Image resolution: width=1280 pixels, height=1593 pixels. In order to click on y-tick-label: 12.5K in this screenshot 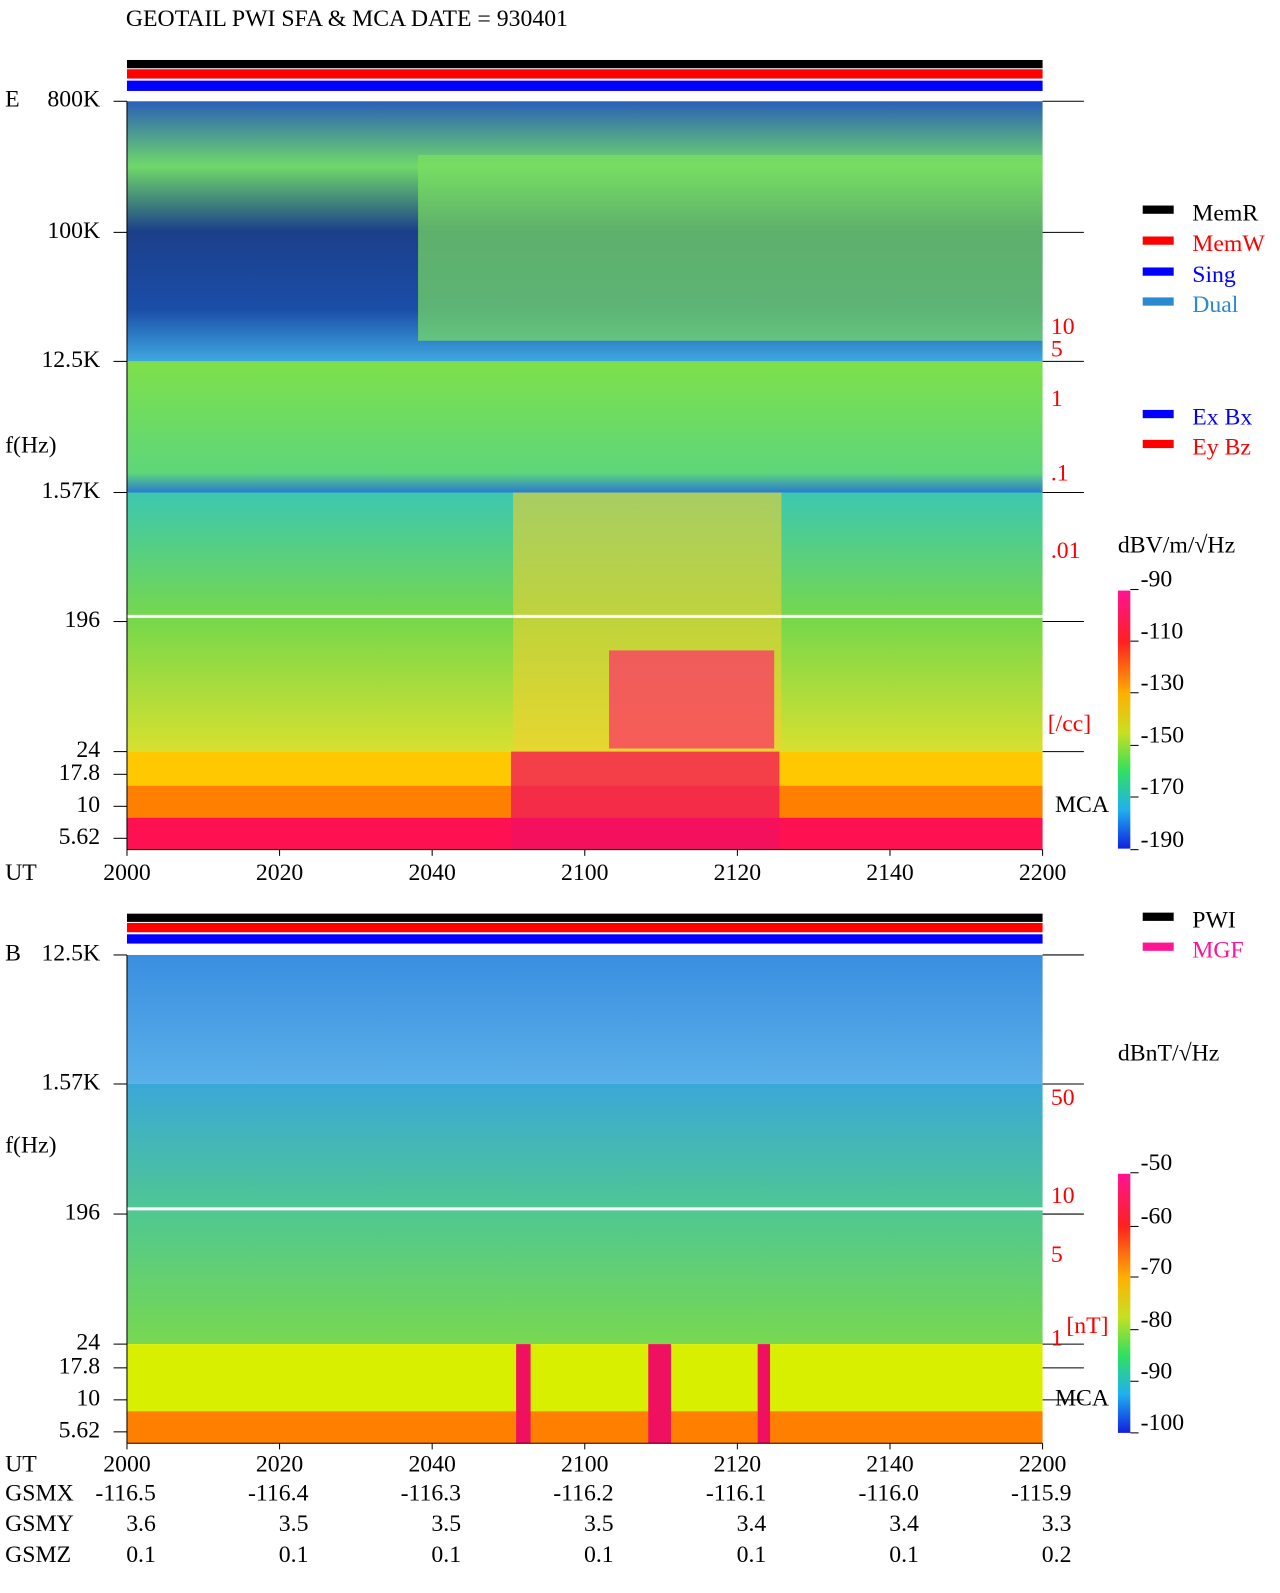, I will do `click(70, 360)`.